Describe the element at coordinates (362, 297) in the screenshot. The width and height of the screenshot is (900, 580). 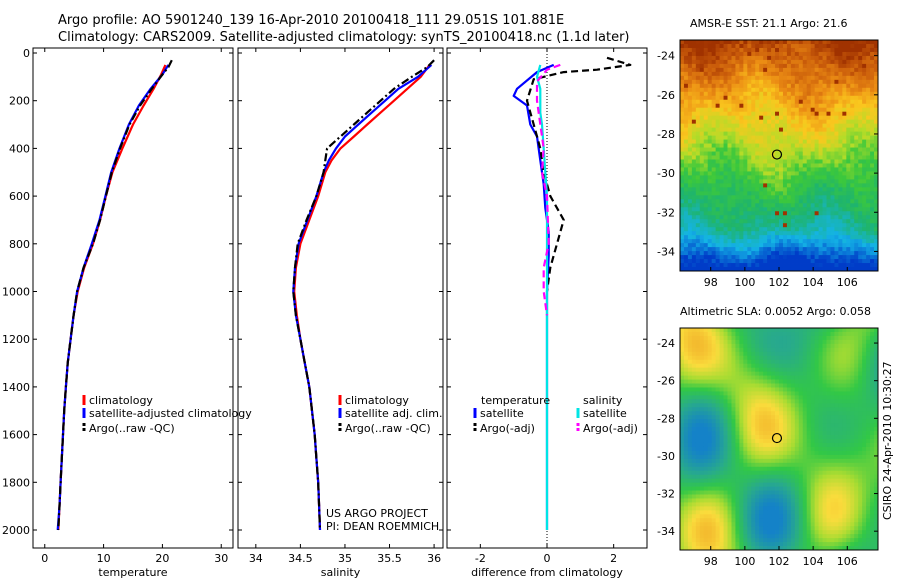
I see `salinity-series-climatology` at that location.